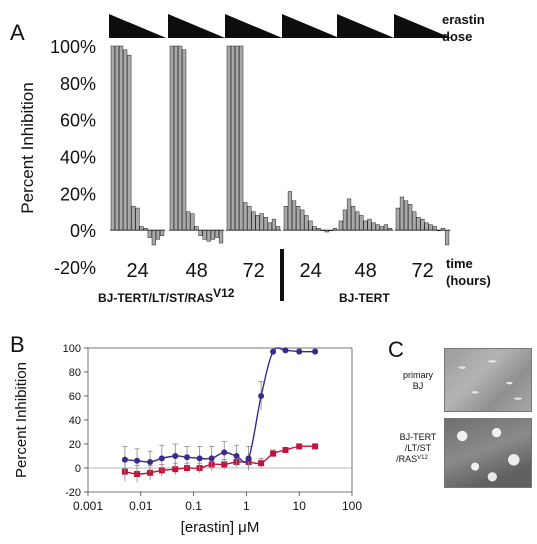 This screenshot has width=537, height=544. Describe the element at coordinates (75, 397) in the screenshot. I see `panel-b-y-tick-label: 60` at that location.